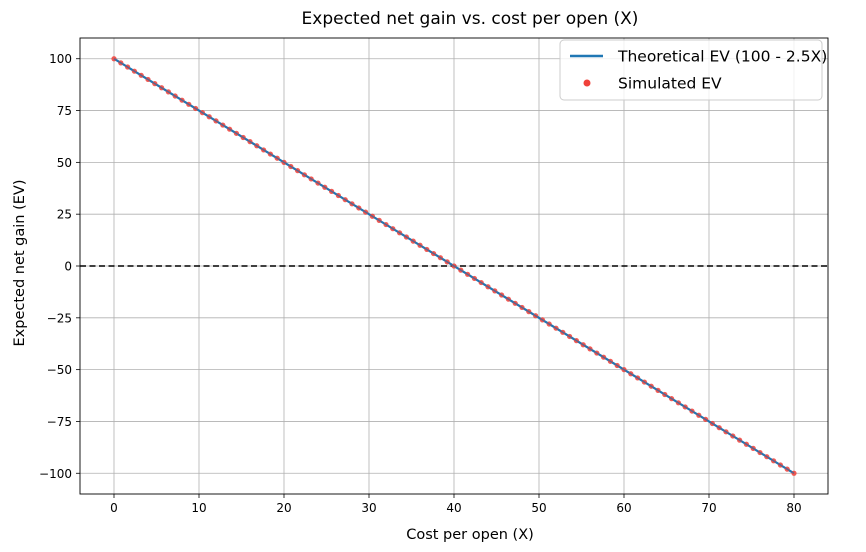  I want to click on x-tick-label: 0, so click(114, 508).